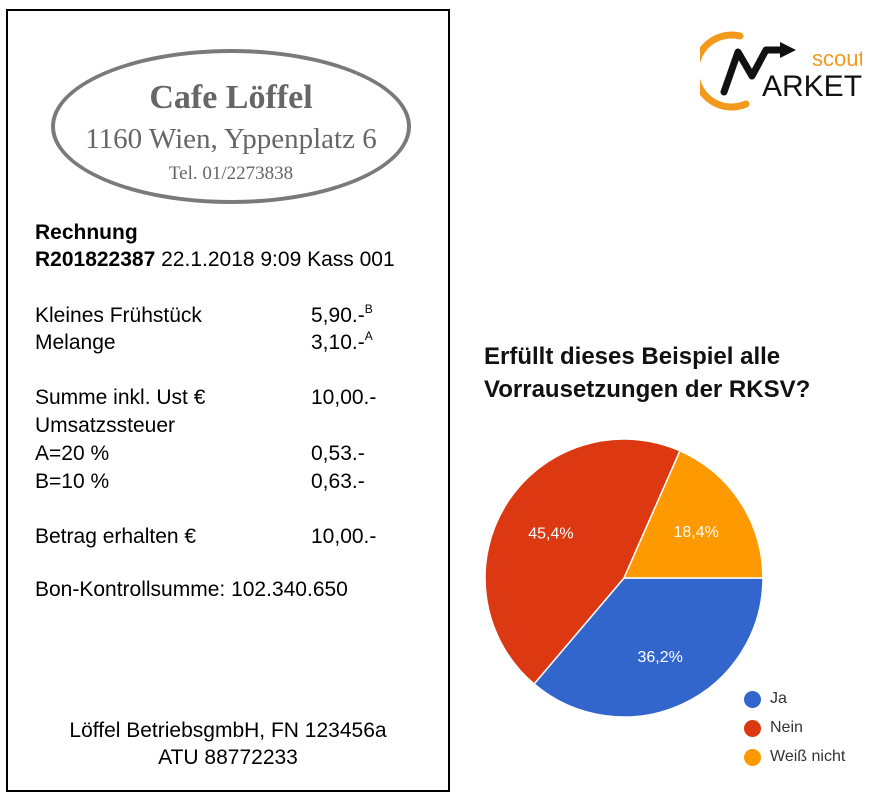  I want to click on item-tax-code: B, so click(368, 309).